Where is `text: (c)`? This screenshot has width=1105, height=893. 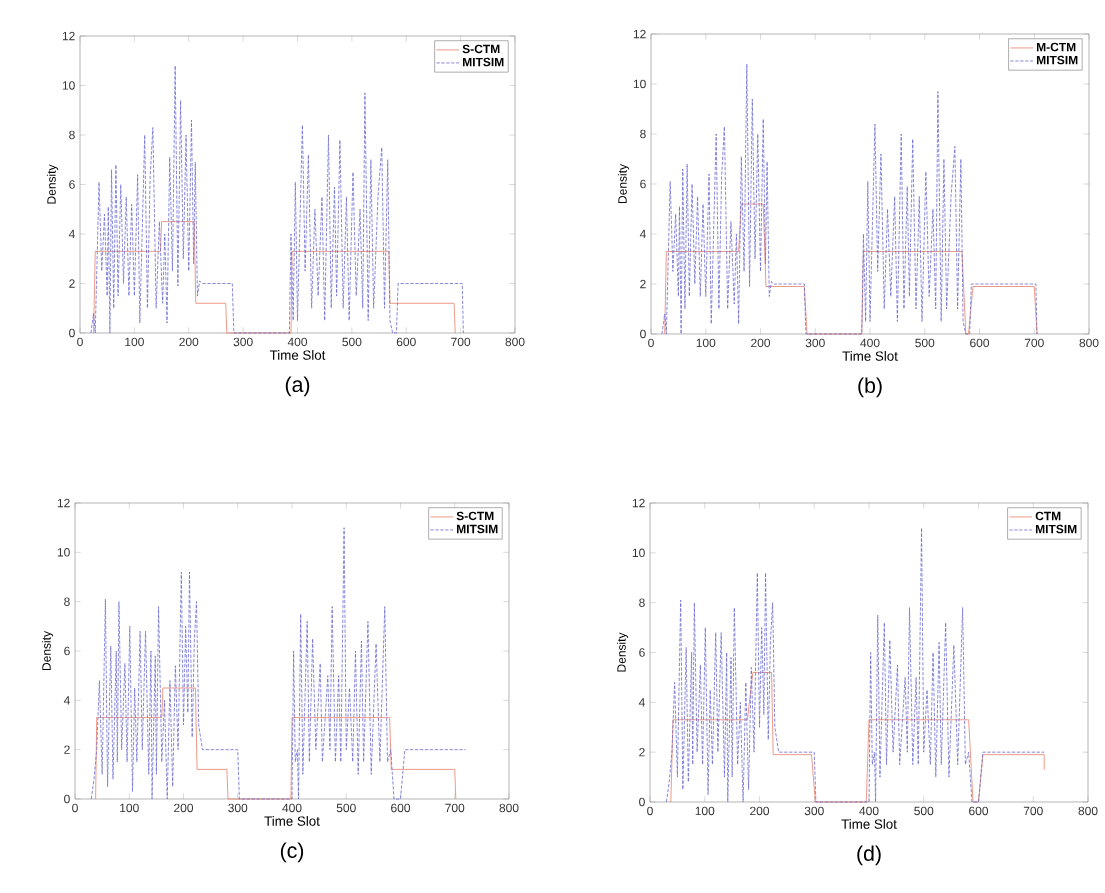 text: (c) is located at coordinates (292, 852).